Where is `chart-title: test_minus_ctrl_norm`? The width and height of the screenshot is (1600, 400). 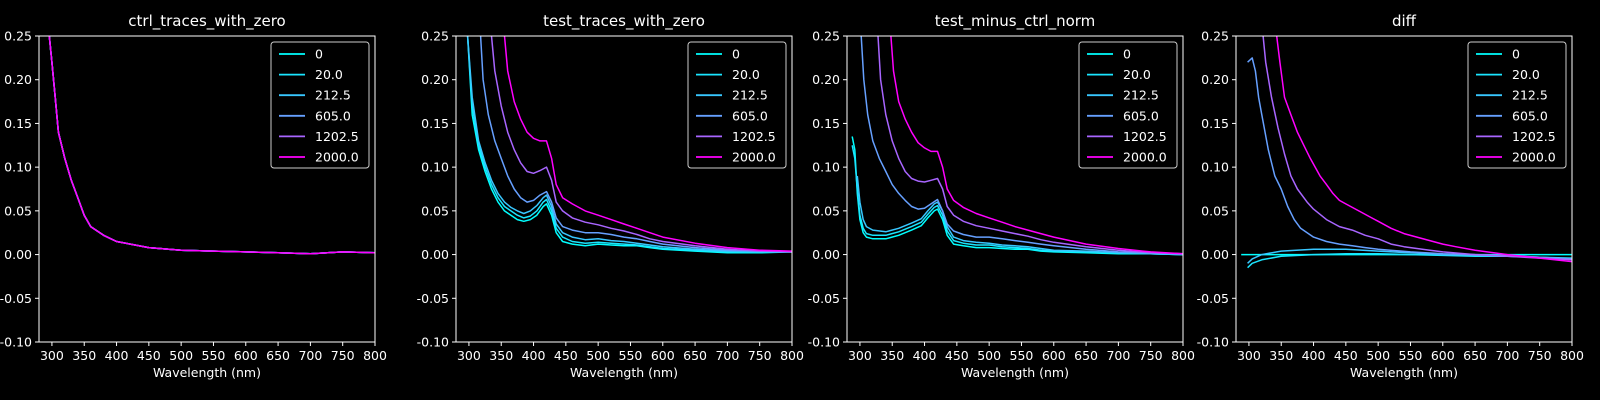
chart-title: test_minus_ctrl_norm is located at coordinates (1015, 21).